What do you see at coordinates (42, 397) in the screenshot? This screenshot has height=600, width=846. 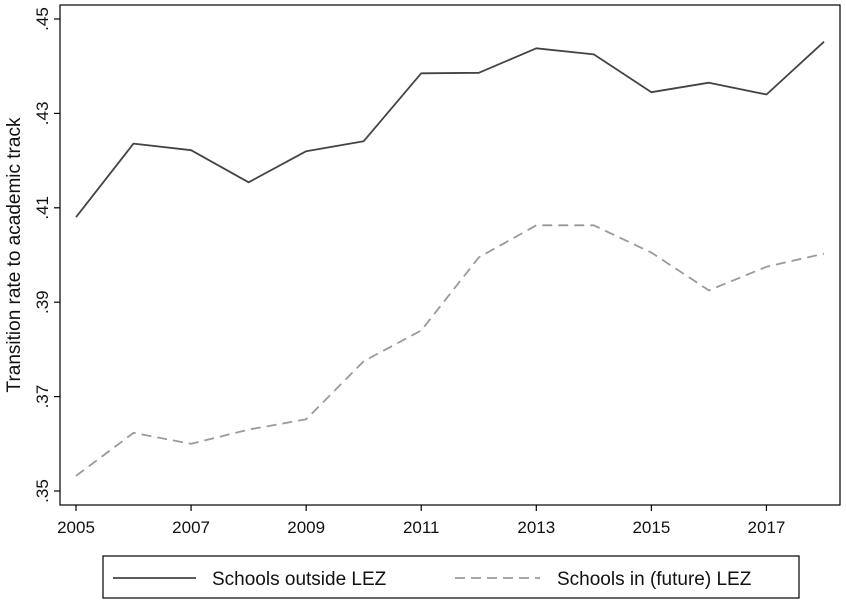 I see `y-tick-label-1: .37` at bounding box center [42, 397].